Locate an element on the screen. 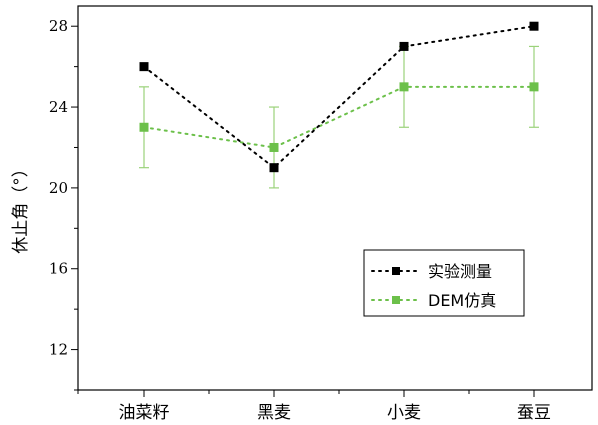 This screenshot has height=425, width=598. legend-marker-dem is located at coordinates (396, 300).